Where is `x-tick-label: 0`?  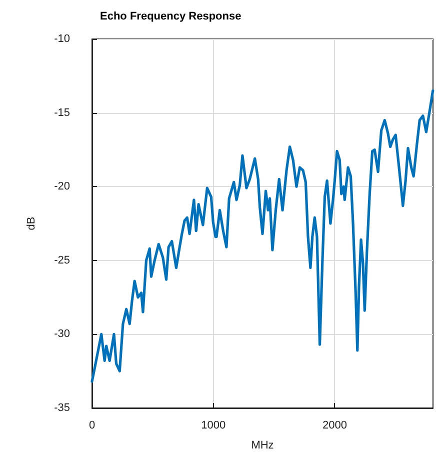
x-tick-label: 0 is located at coordinates (92, 426).